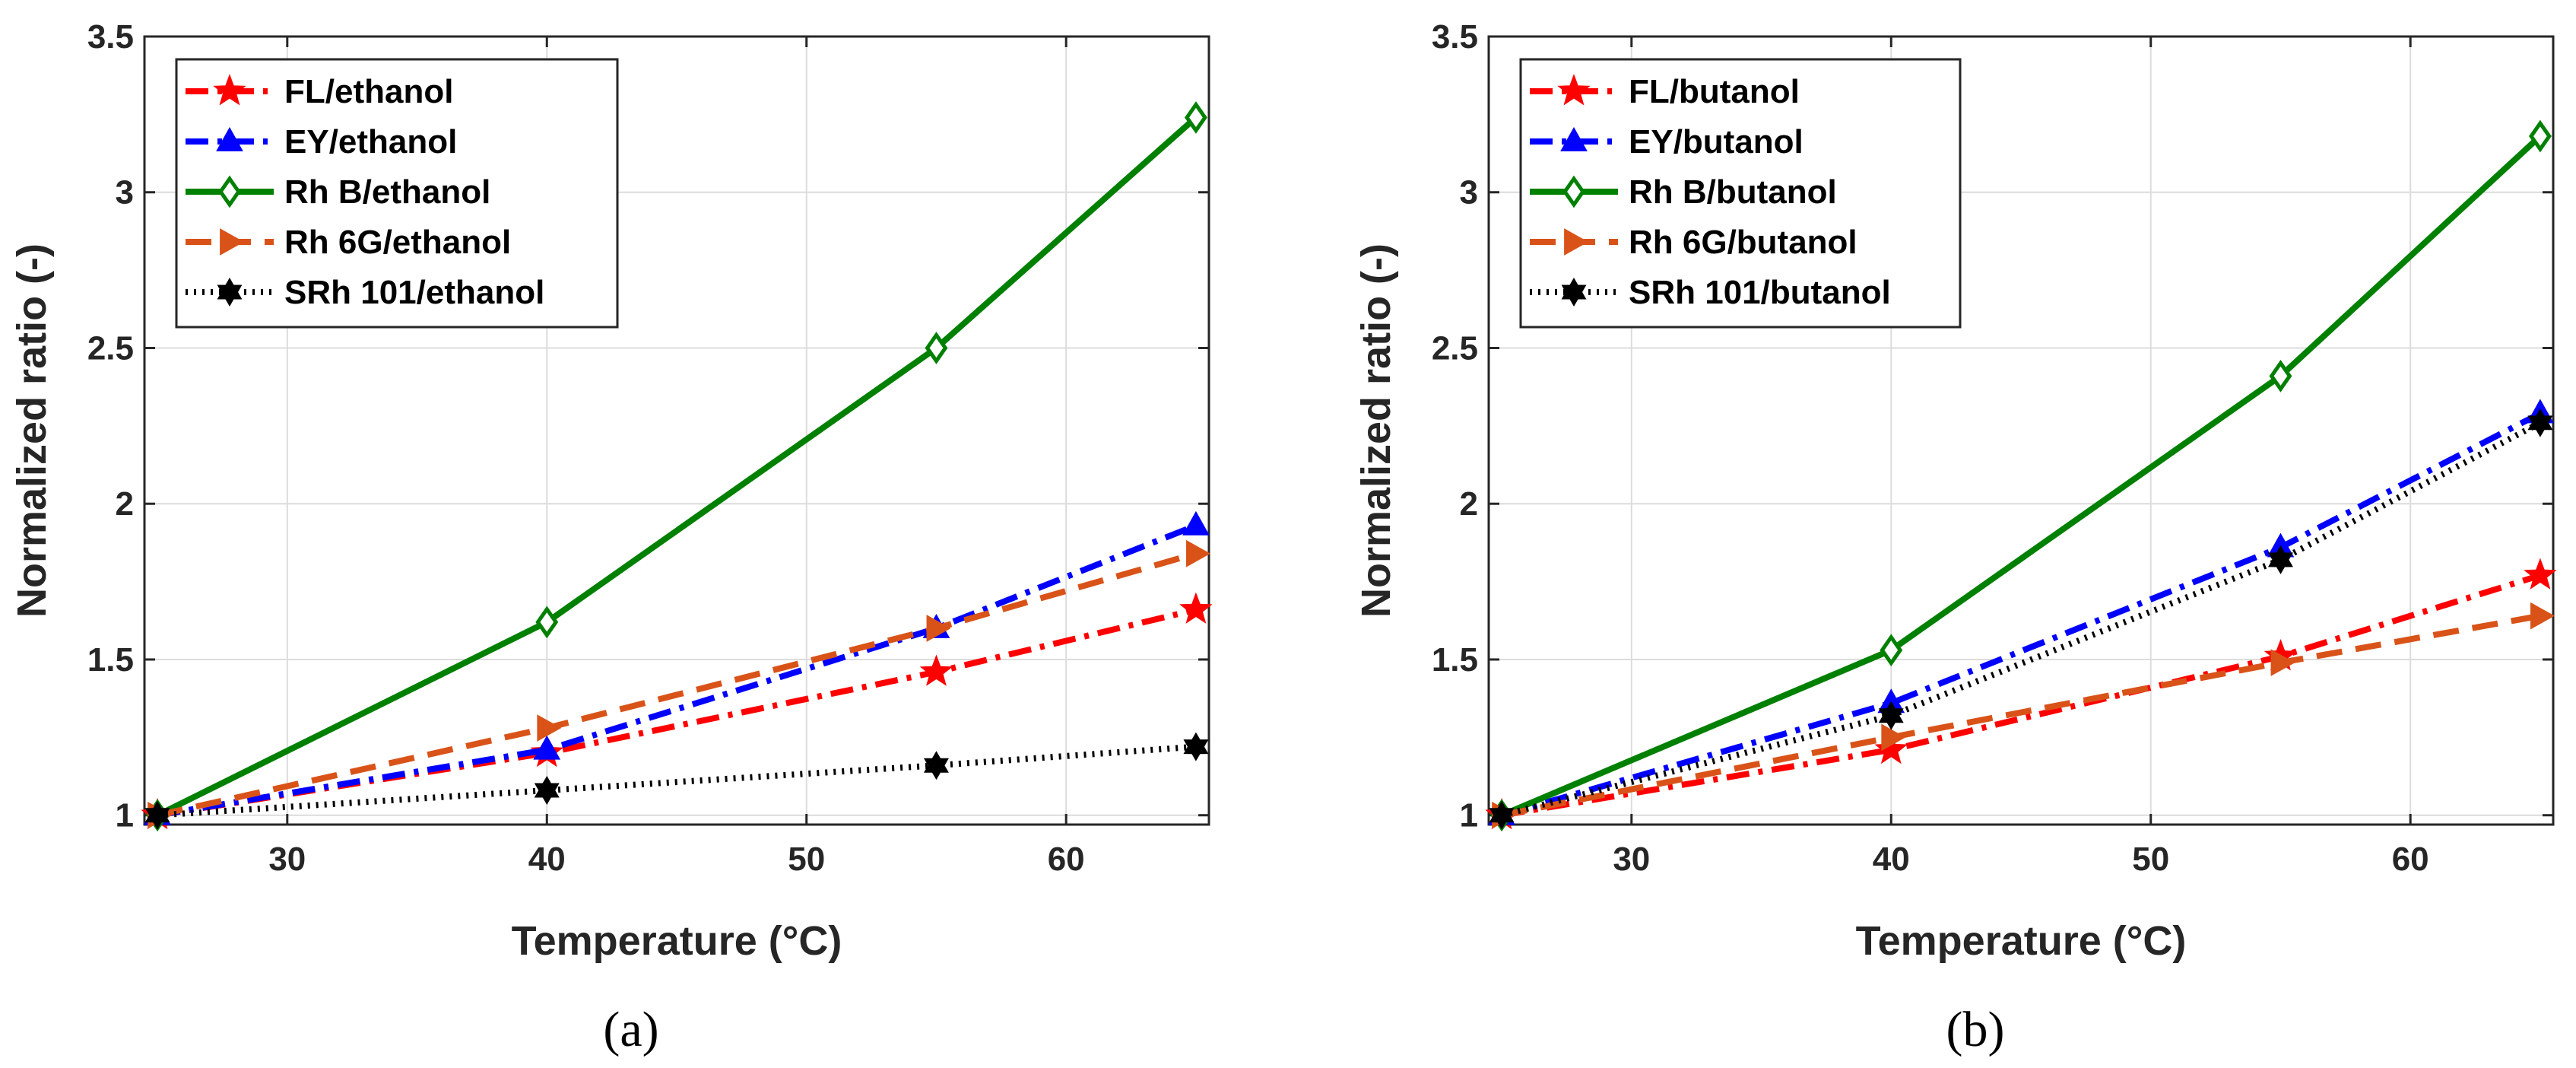 Image resolution: width=2576 pixels, height=1068 pixels. Describe the element at coordinates (1715, 91) in the screenshot. I see `legend-label: FL/butanol` at that location.